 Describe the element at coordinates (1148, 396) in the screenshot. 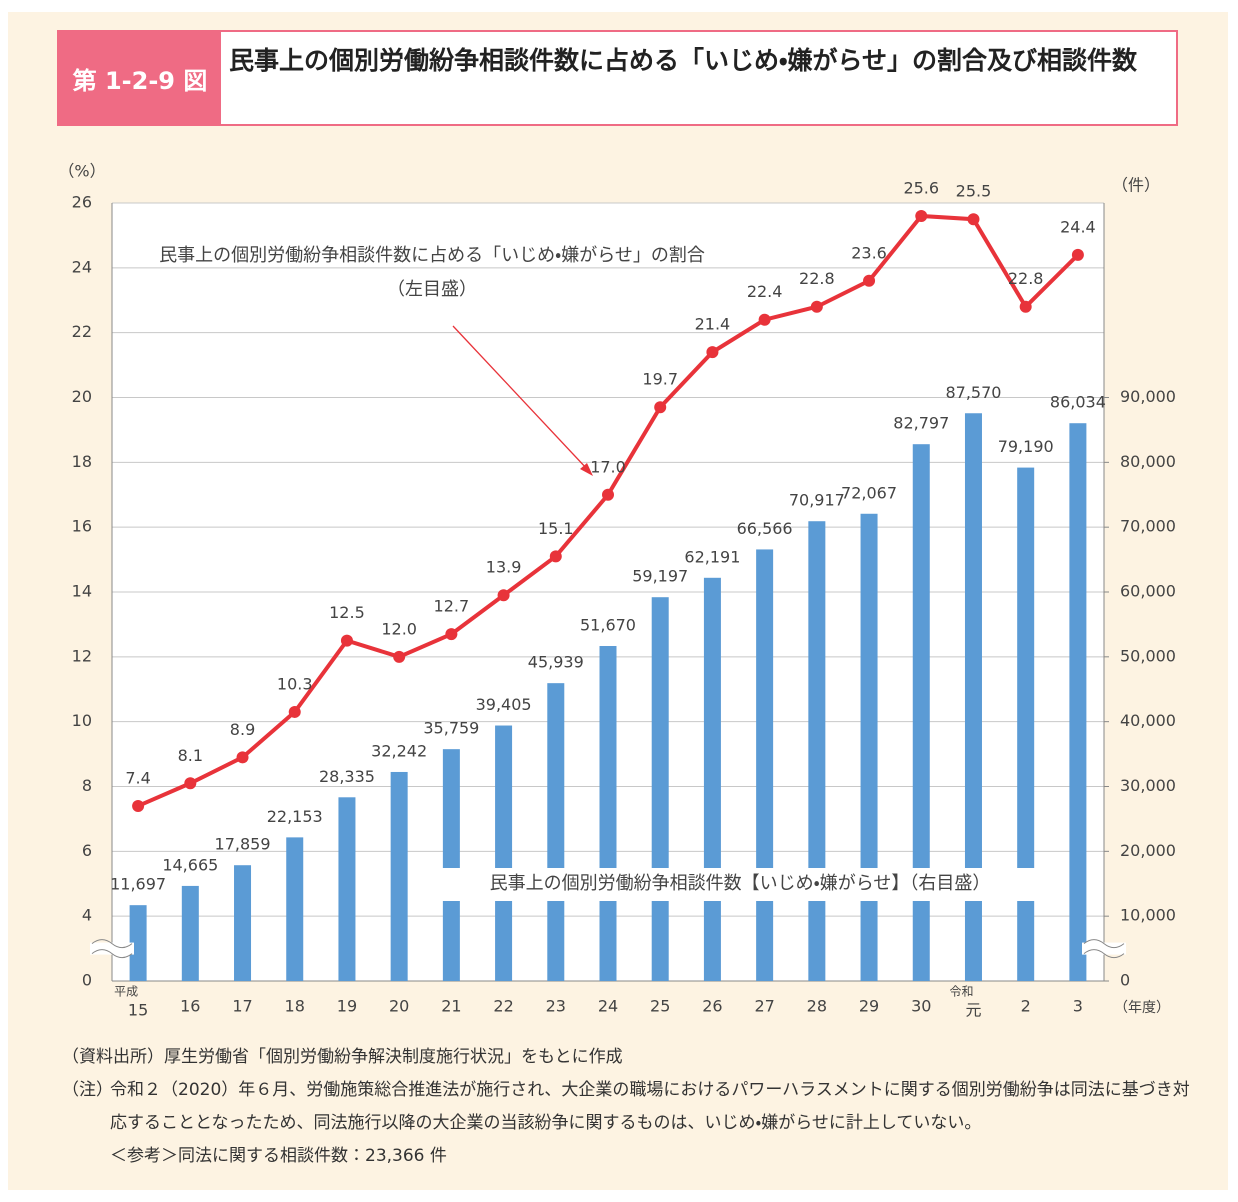

I see `y2-tick-label: 90,000` at that location.